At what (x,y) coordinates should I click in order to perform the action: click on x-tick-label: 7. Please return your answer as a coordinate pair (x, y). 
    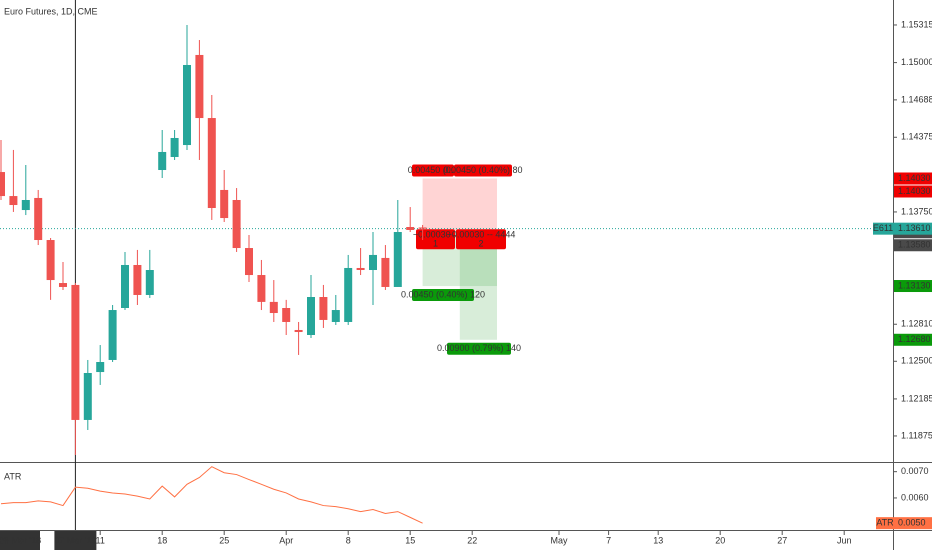
    Looking at the image, I should click on (608, 540).